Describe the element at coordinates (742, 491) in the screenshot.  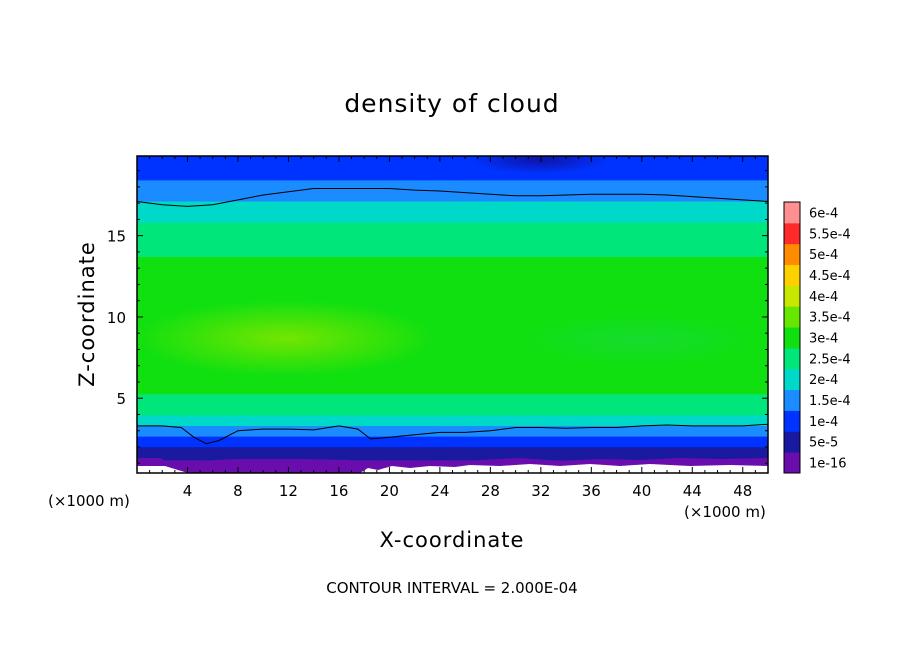
I see `x-tick-label: 48` at that location.